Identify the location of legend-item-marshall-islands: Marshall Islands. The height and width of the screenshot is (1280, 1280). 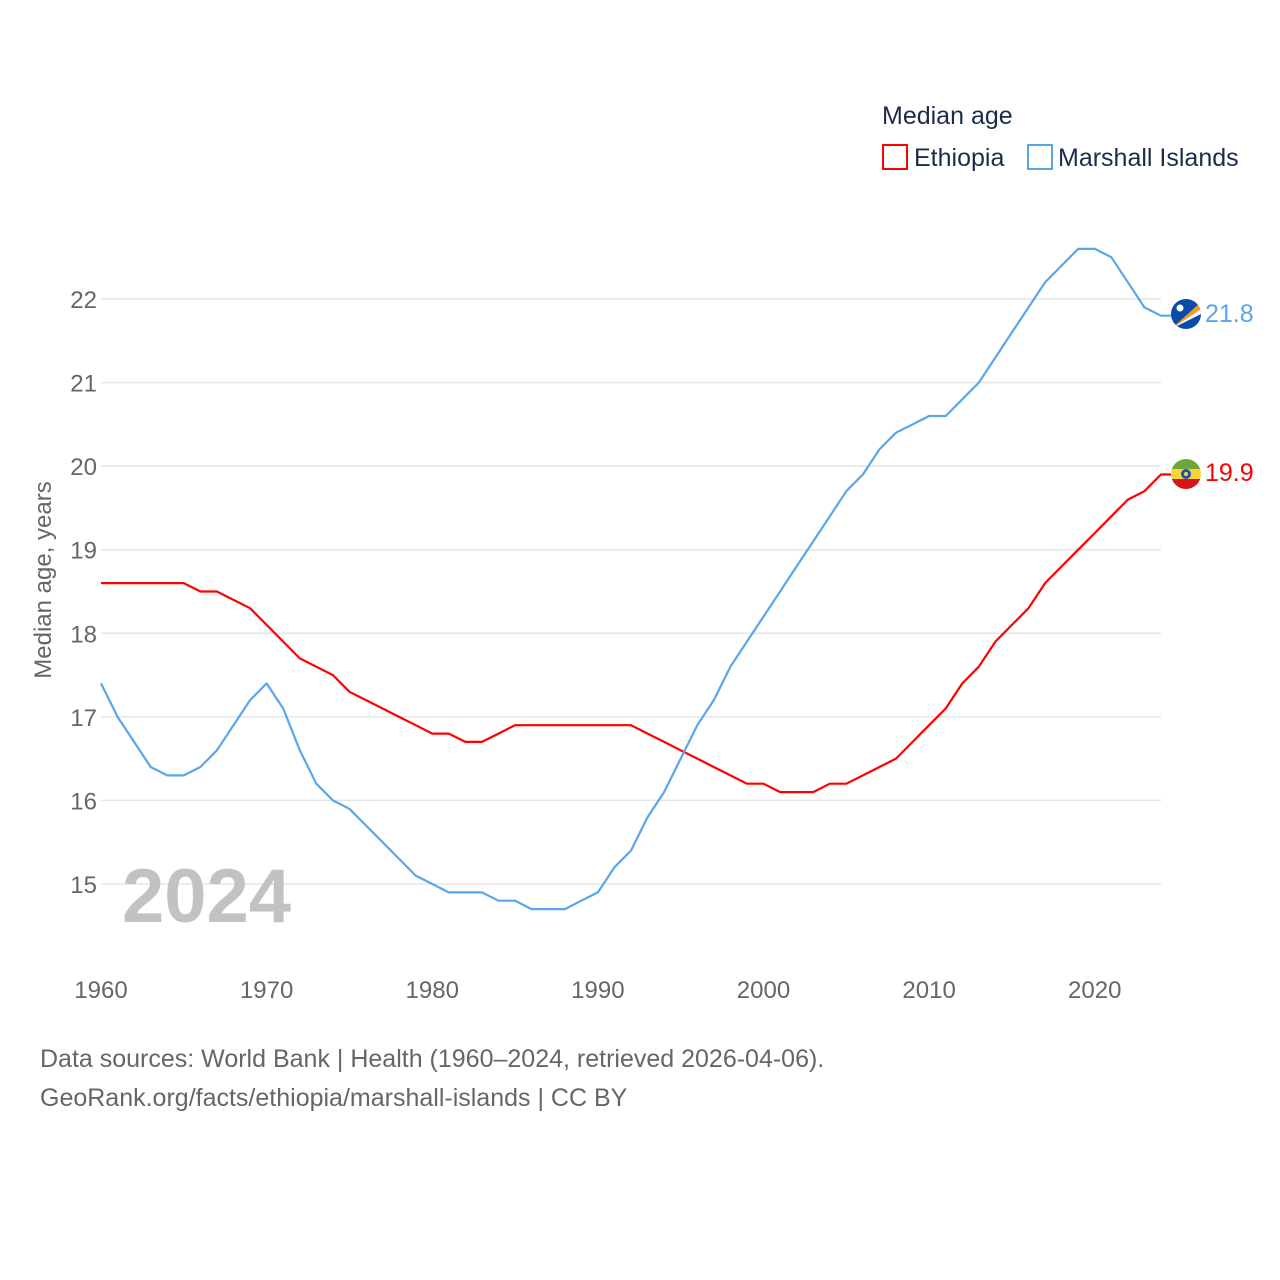
(1133, 158).